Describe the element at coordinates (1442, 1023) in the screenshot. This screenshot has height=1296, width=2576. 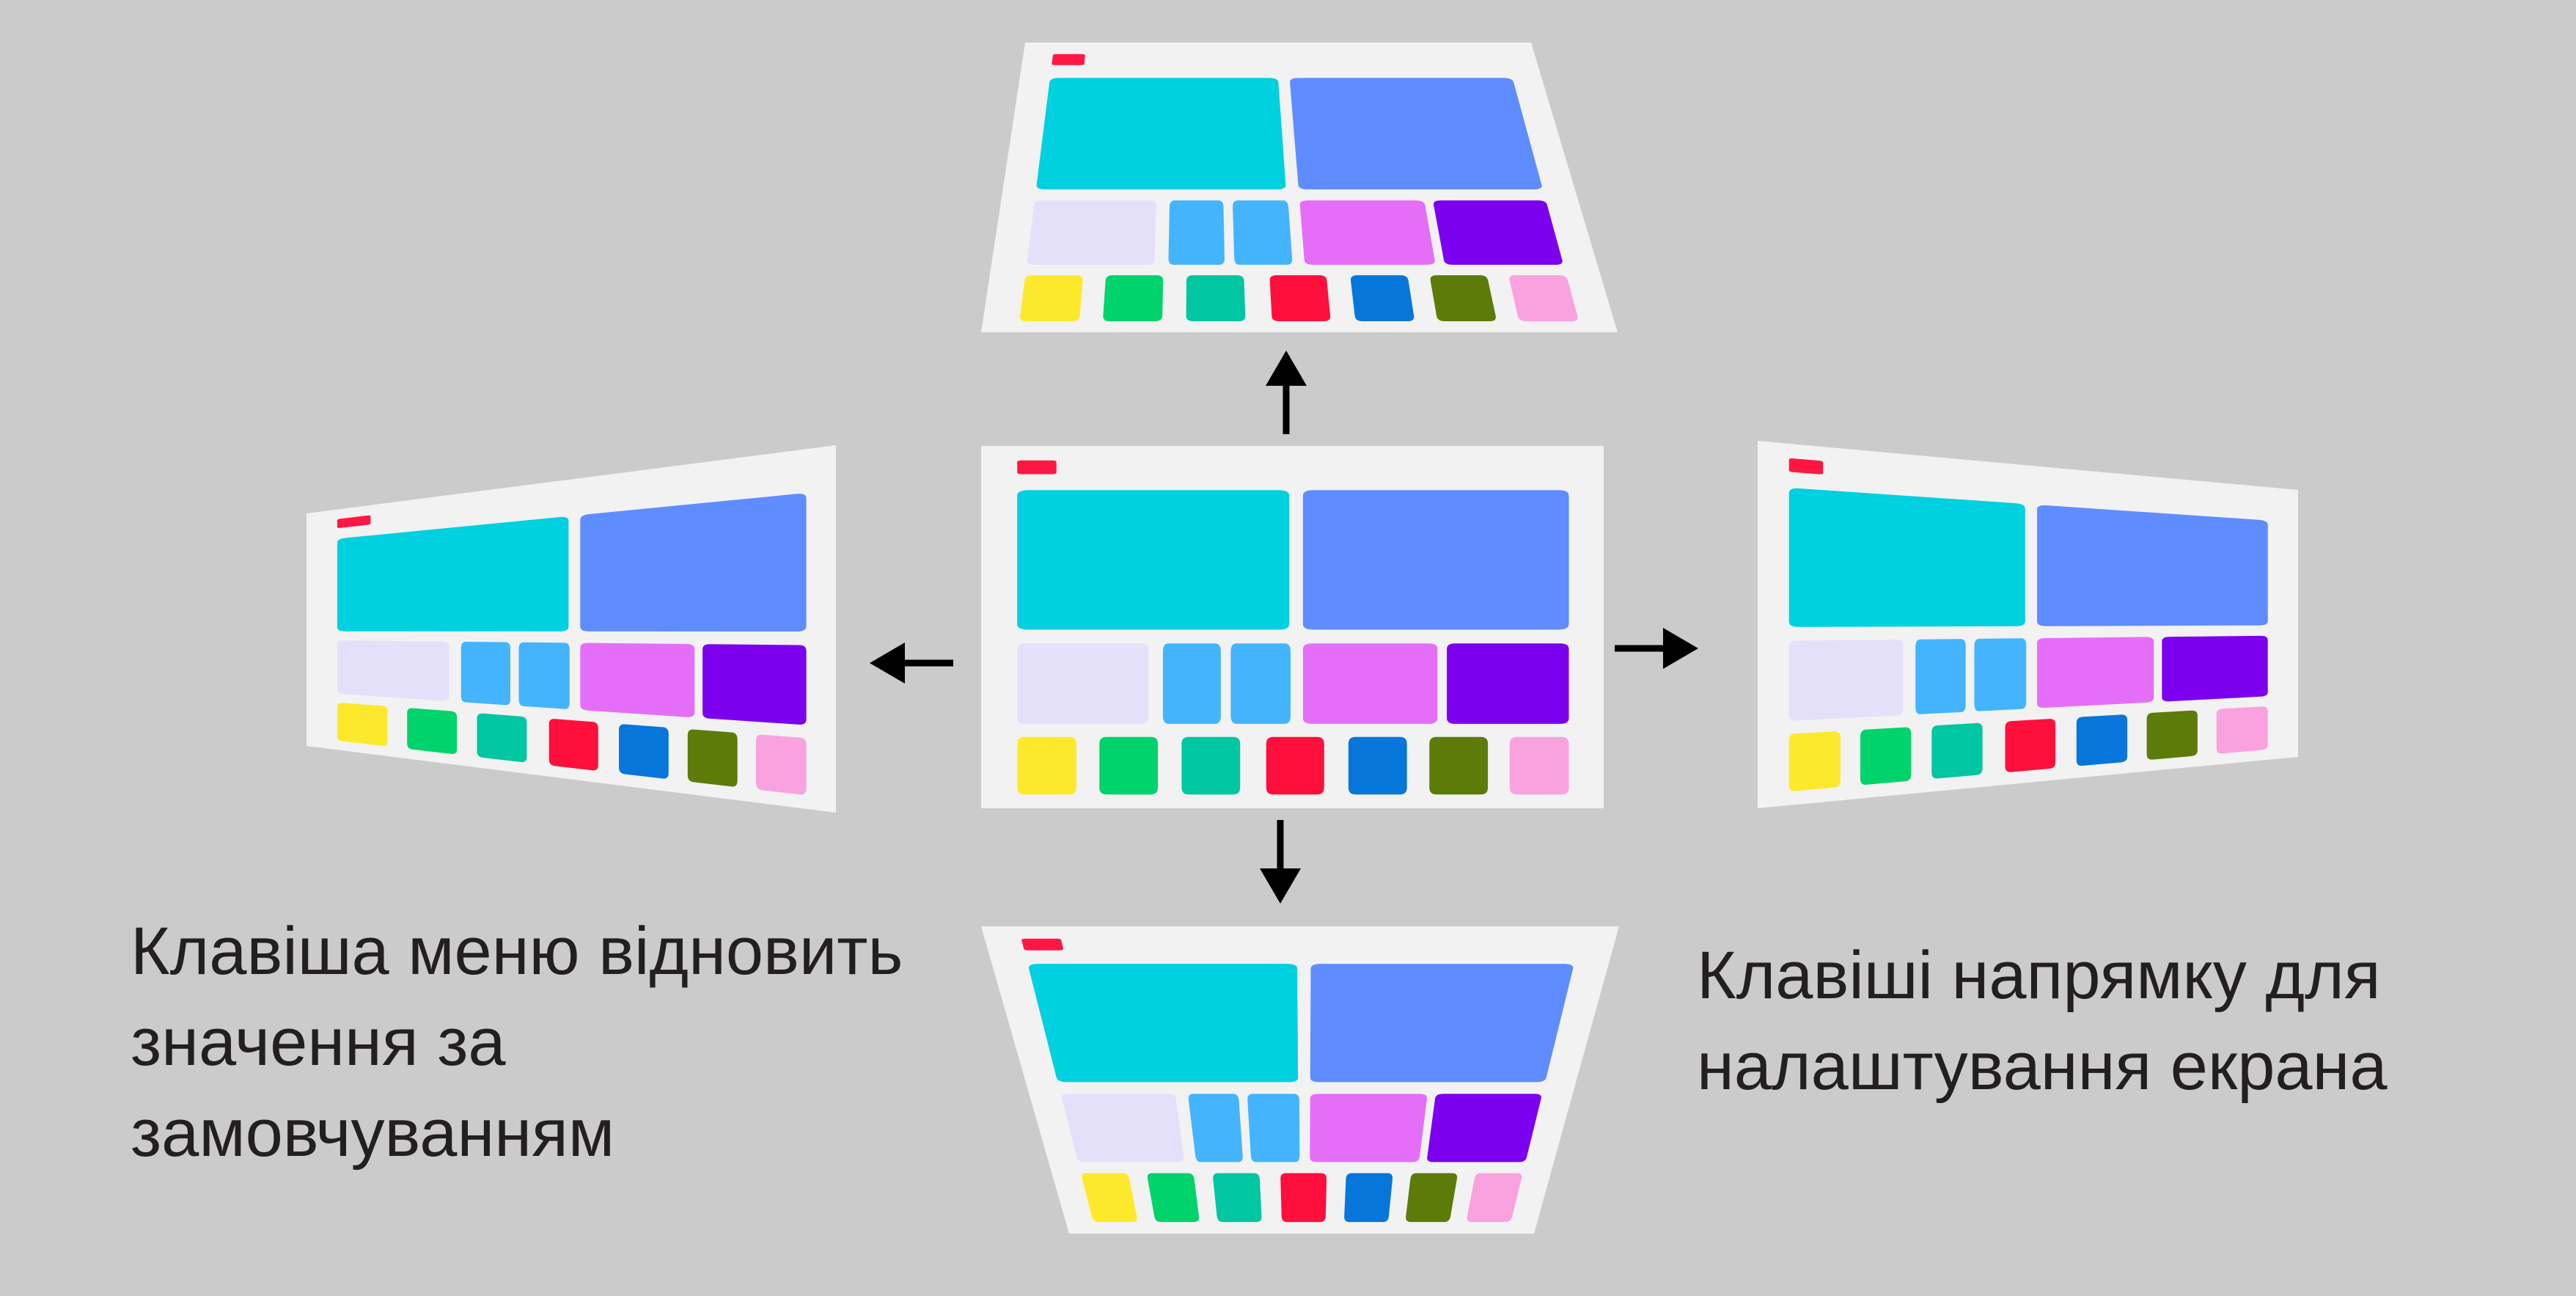
I see `screen-bottom-panel-periwinkle` at that location.